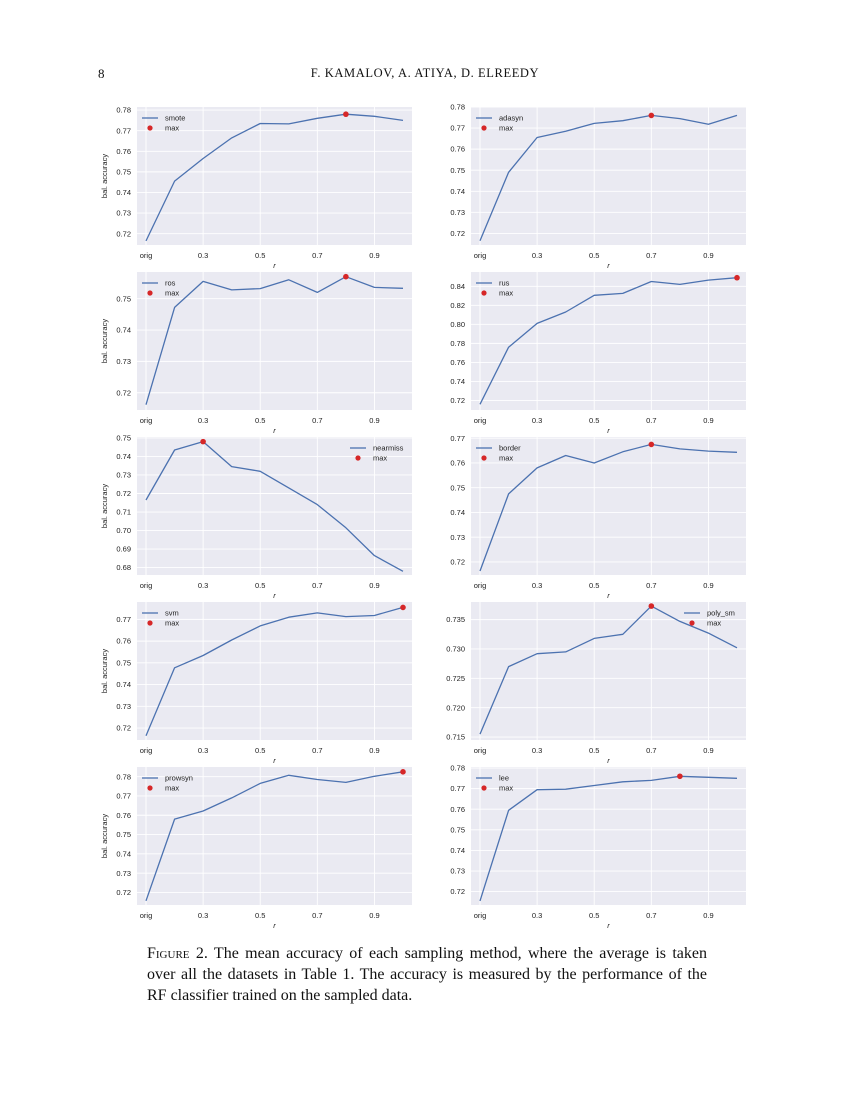 This screenshot has height=1100, width=850. Describe the element at coordinates (425, 73) in the screenshot. I see `running-head: F. KAMALOV, A. ATIYA, D. ELREEDY` at that location.